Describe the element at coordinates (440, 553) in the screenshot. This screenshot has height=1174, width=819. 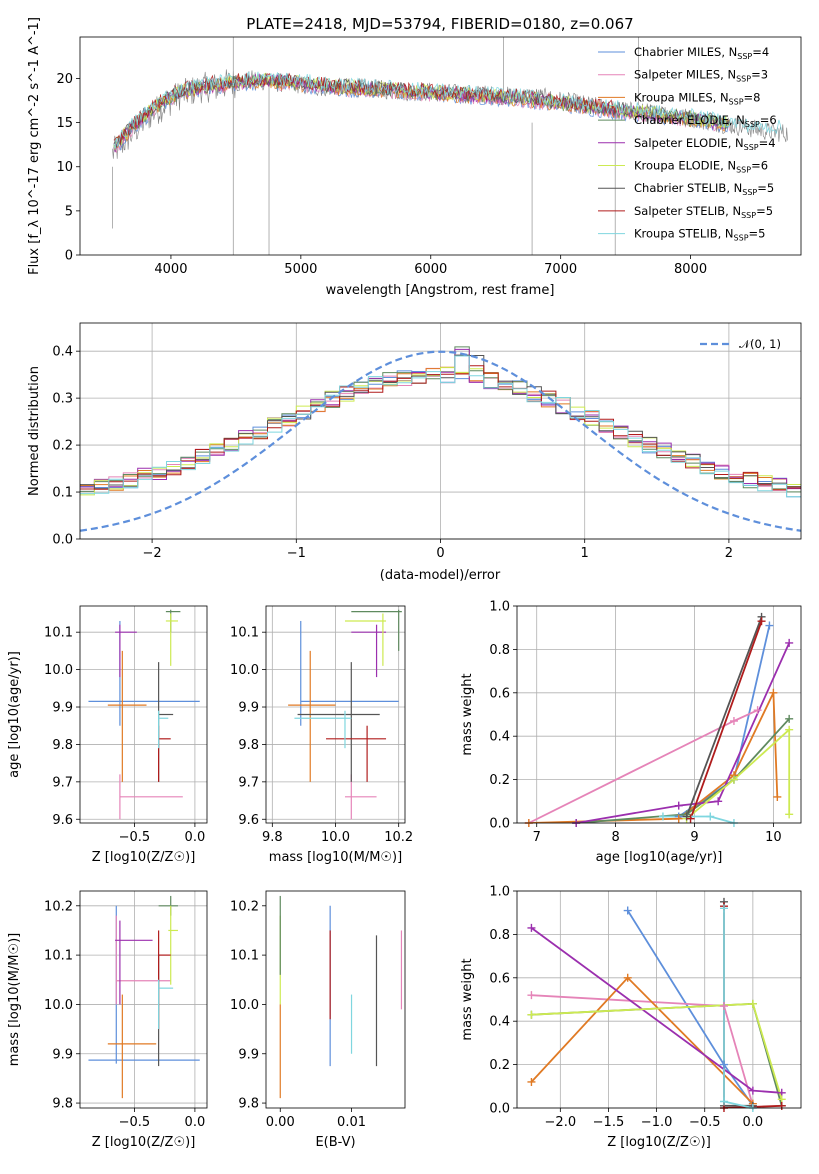
I see `x-tick-label: 0` at that location.